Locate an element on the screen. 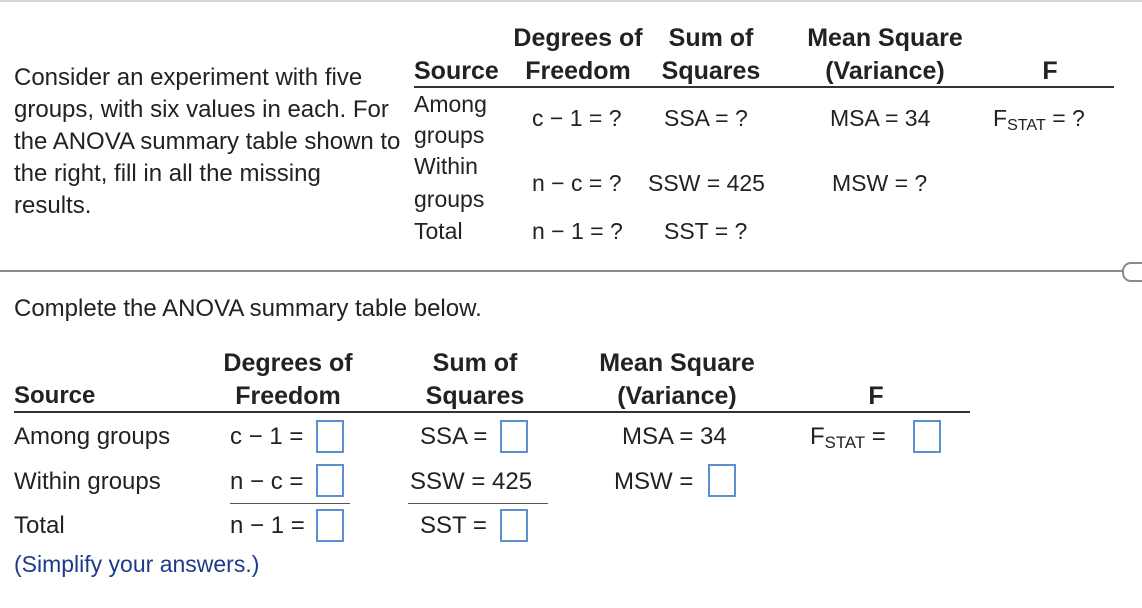 The height and width of the screenshot is (608, 1142). answer-header-df-line1: Degrees of is located at coordinates (288, 363).